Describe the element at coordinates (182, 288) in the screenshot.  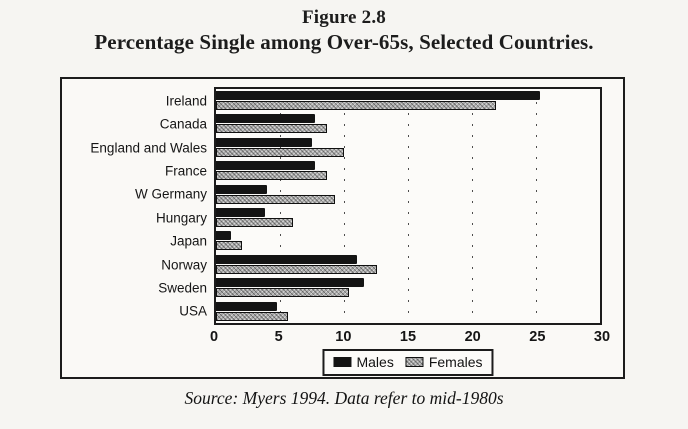
I see `country-label: Sweden` at that location.